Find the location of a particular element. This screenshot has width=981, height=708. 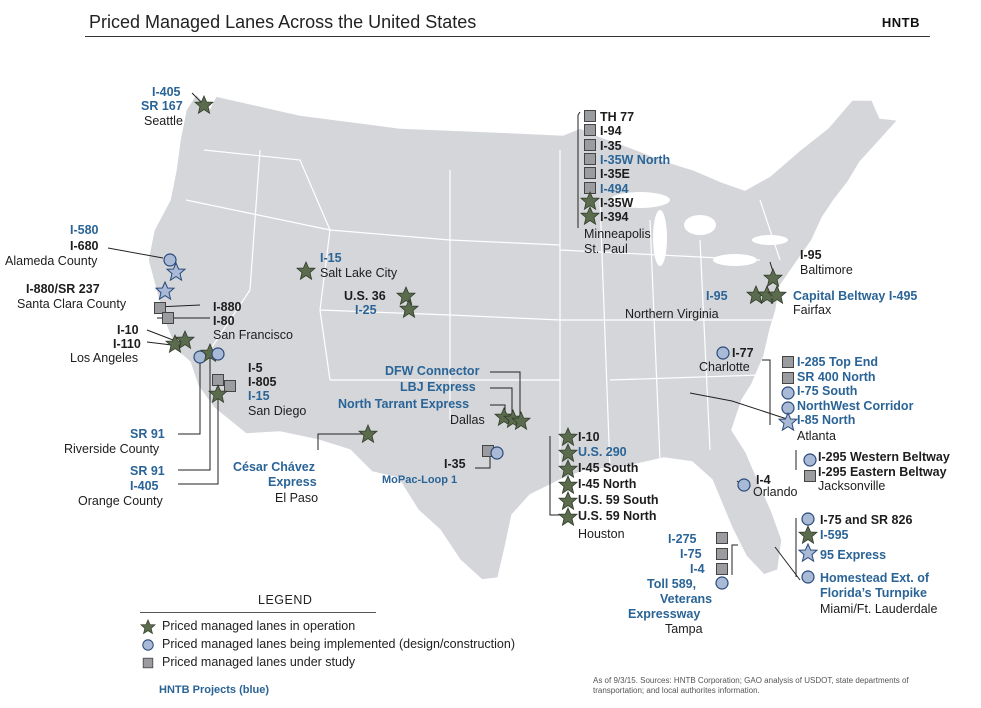

label-clt-city: Charlotte is located at coordinates (724, 367).